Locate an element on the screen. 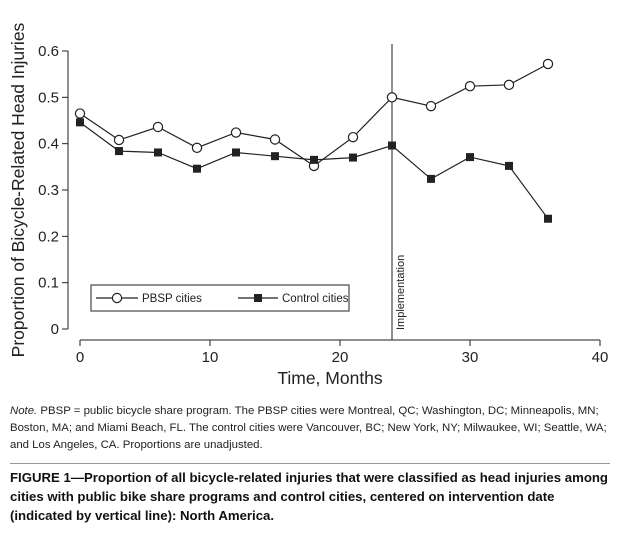 The image size is (620, 546). series-control-cities is located at coordinates (314, 170).